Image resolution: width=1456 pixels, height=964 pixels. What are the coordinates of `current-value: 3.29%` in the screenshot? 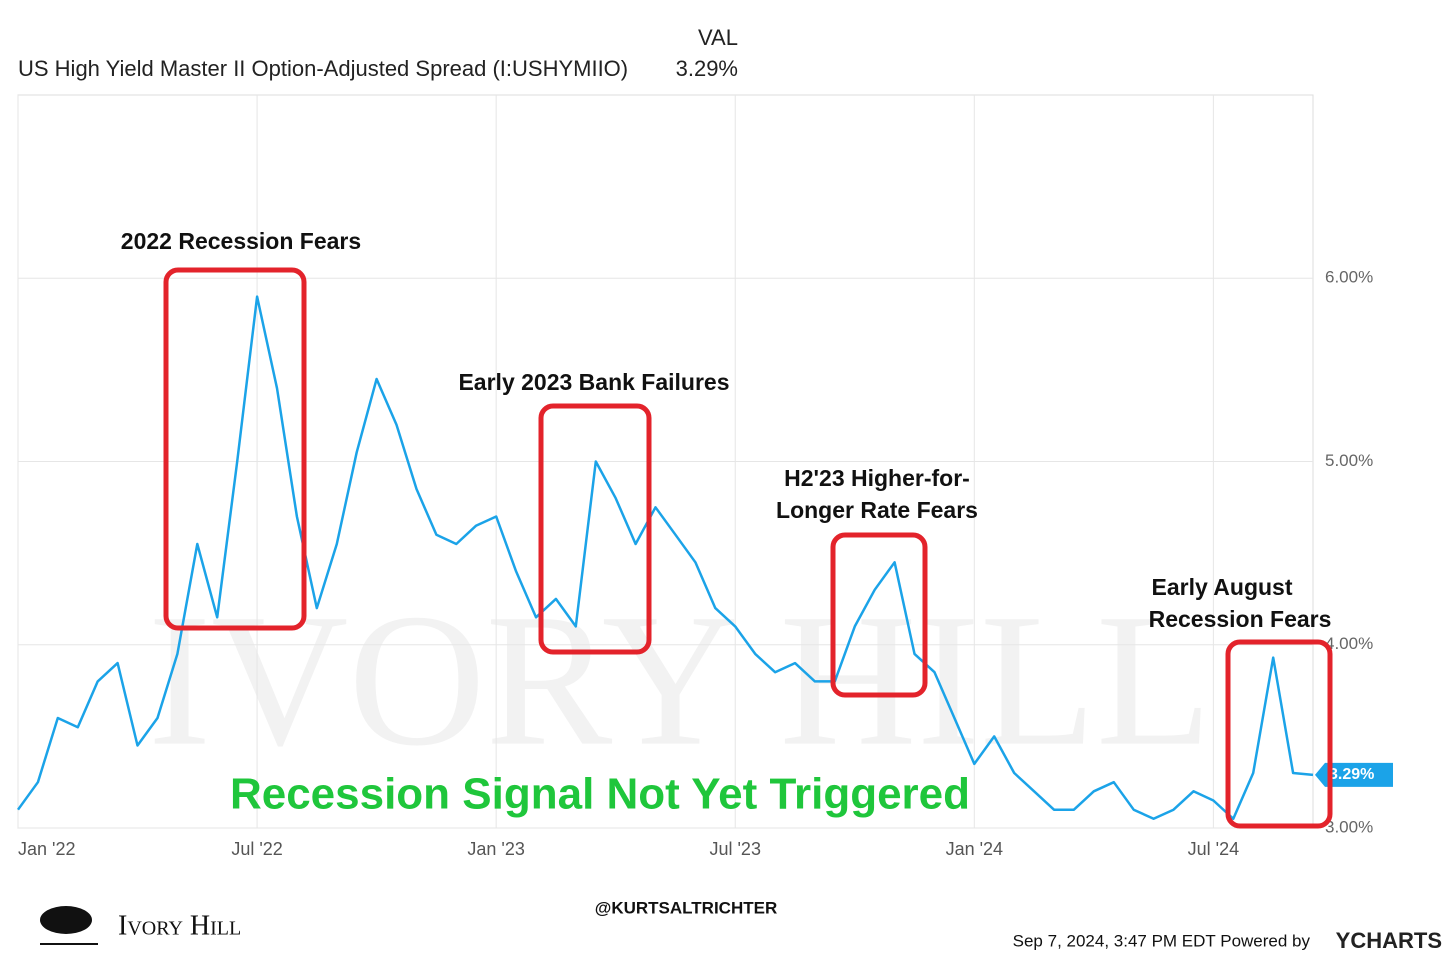 It's located at (707, 68).